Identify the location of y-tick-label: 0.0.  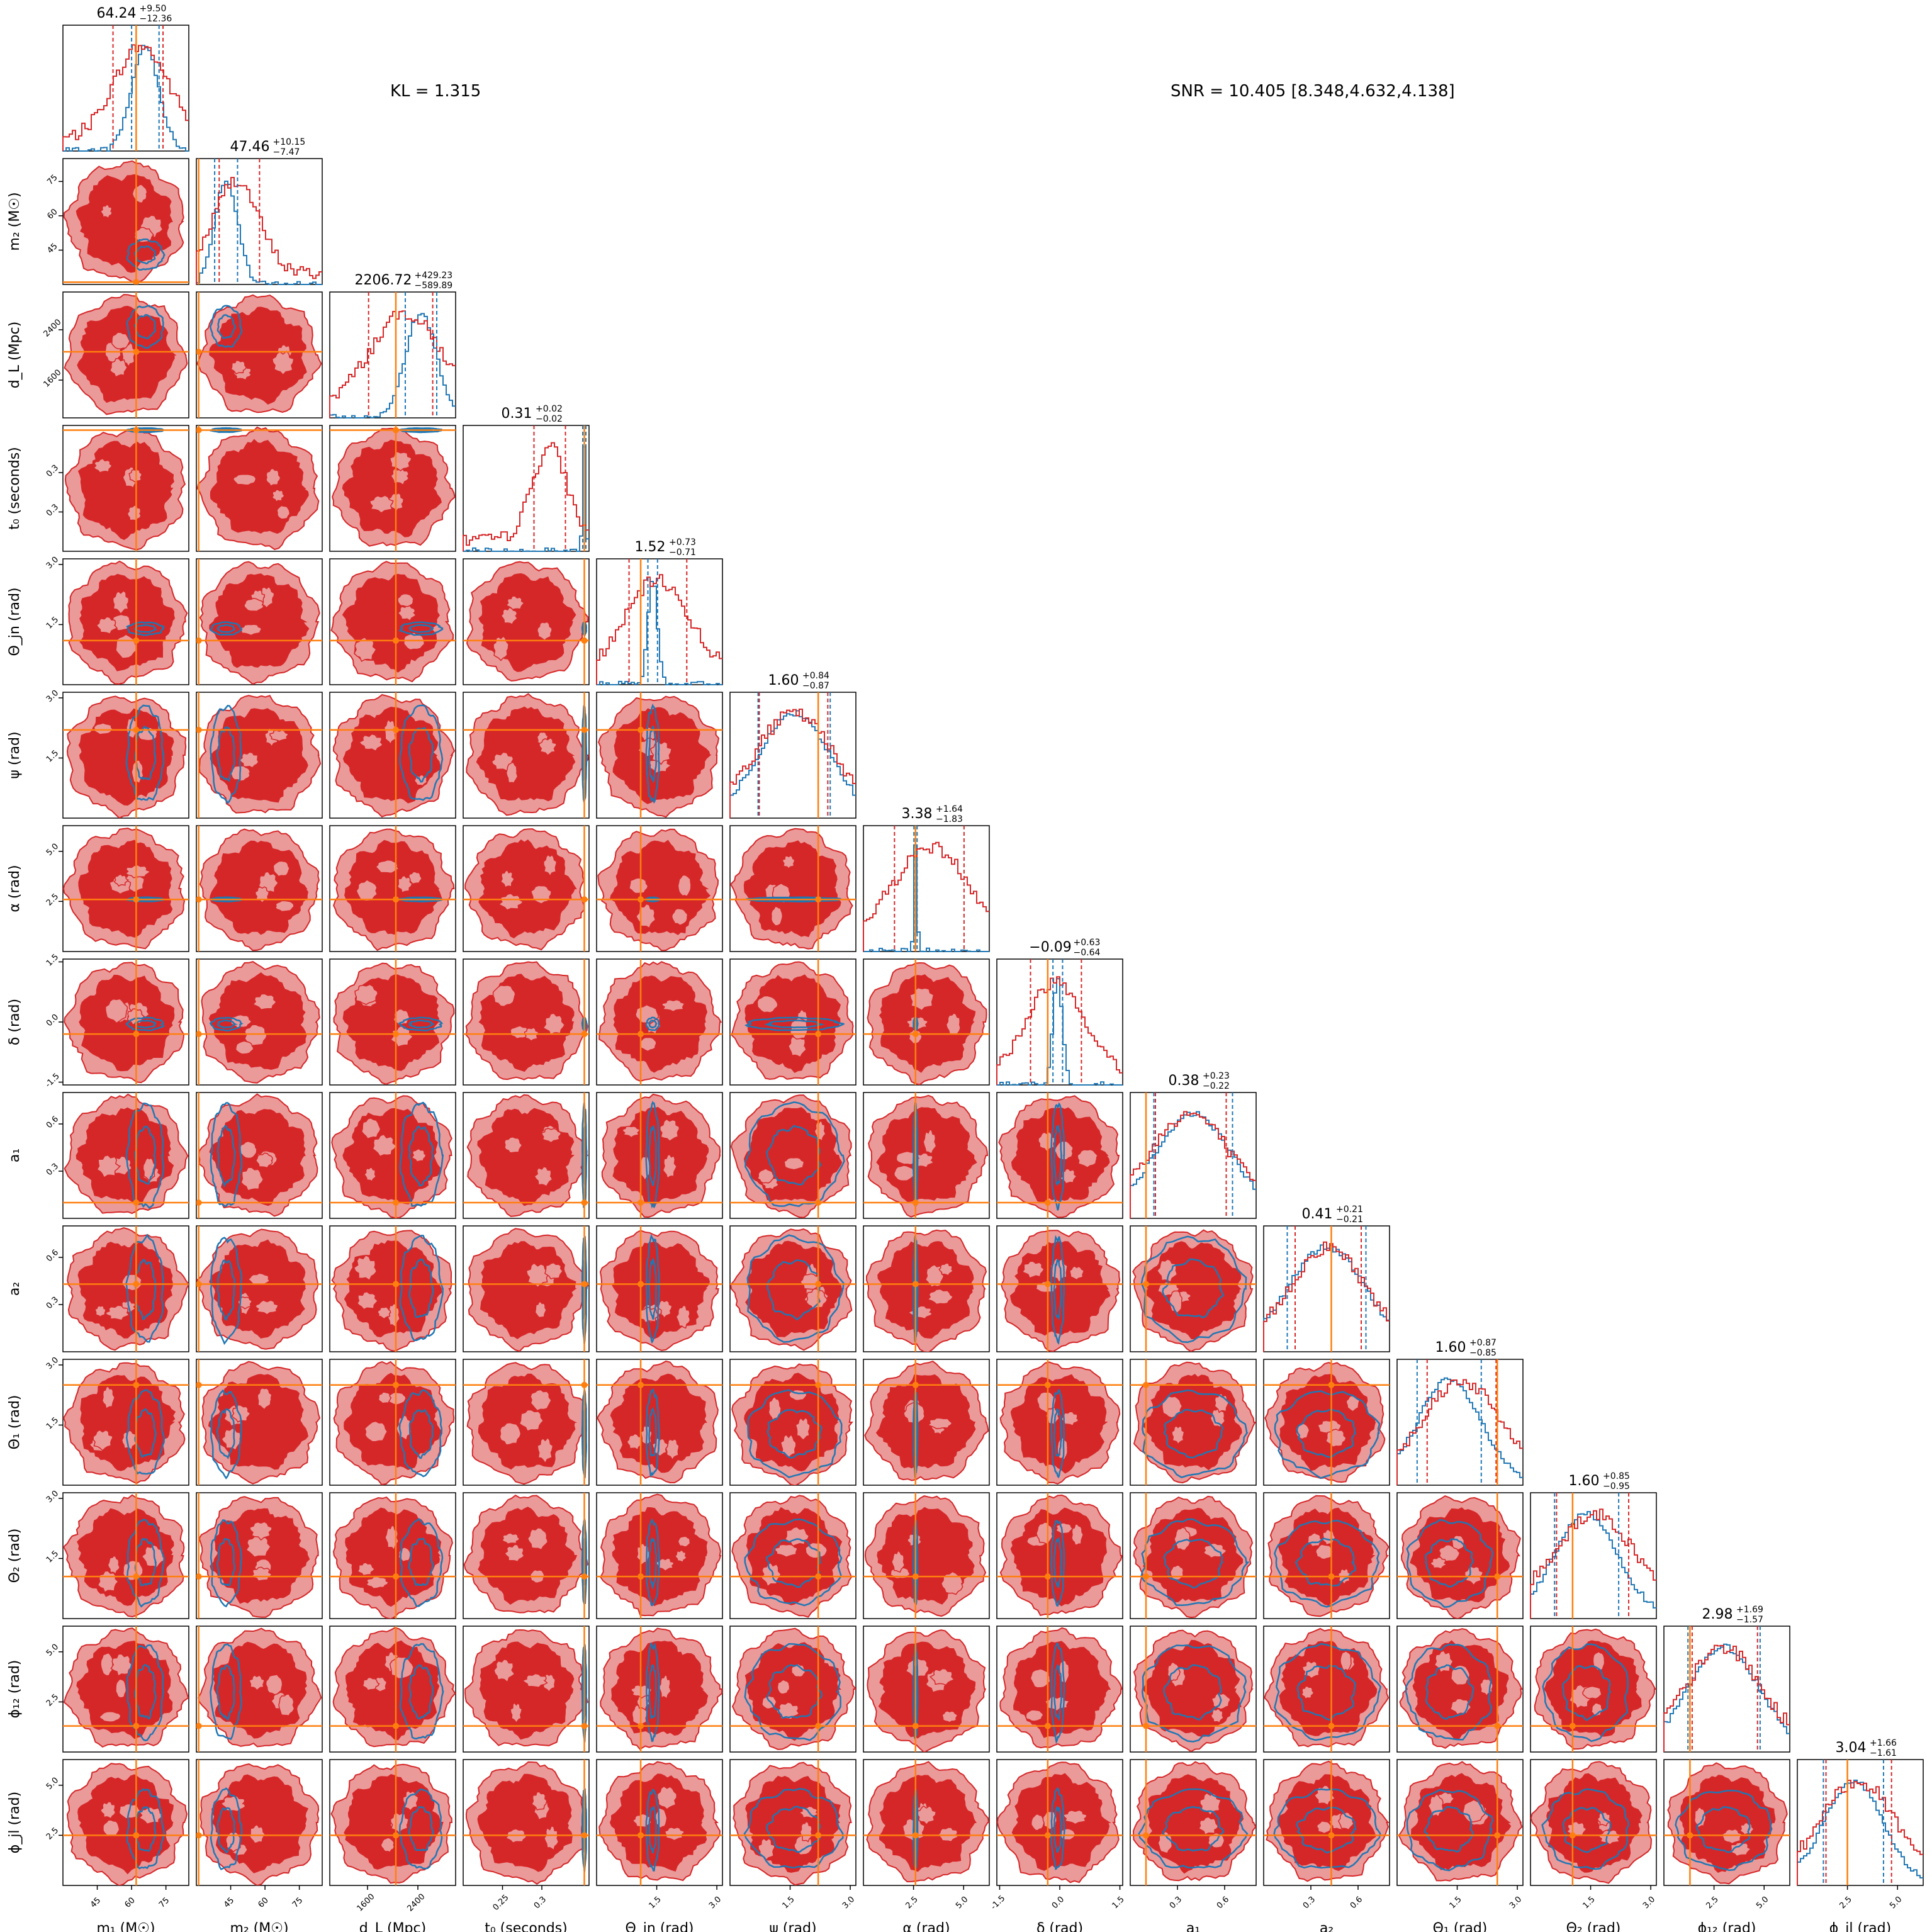
(52, 1020).